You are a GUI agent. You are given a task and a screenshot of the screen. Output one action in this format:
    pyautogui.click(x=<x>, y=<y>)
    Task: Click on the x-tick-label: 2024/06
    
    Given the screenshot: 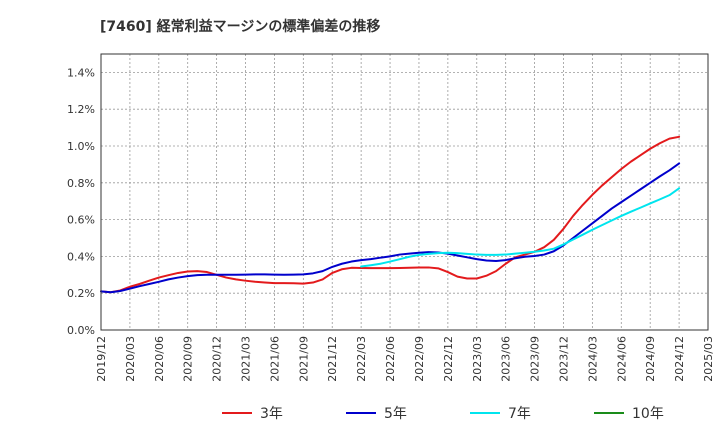 What is the action you would take?
    pyautogui.click(x=621, y=359)
    